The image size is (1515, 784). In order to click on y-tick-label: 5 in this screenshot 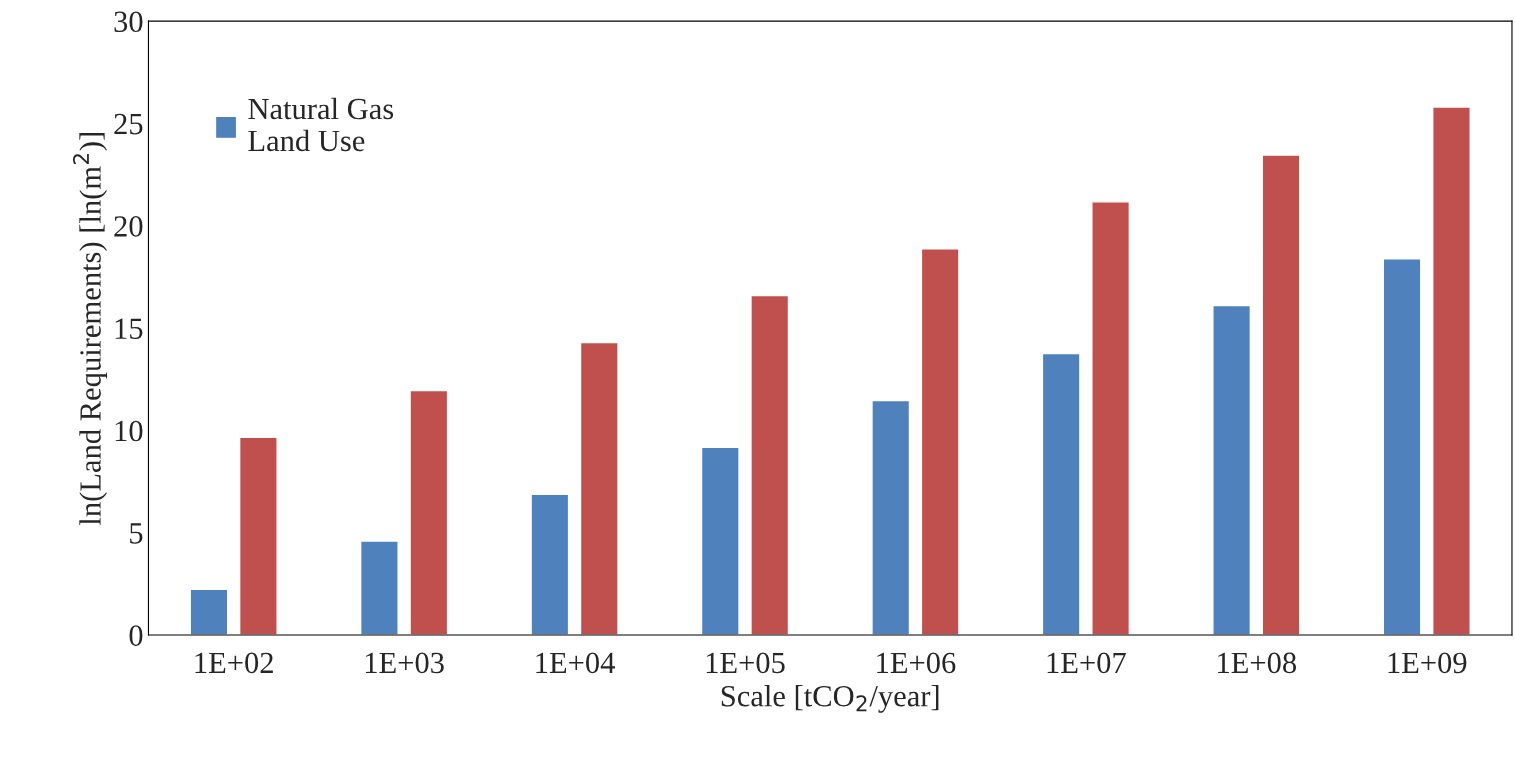, I will do `click(136, 533)`.